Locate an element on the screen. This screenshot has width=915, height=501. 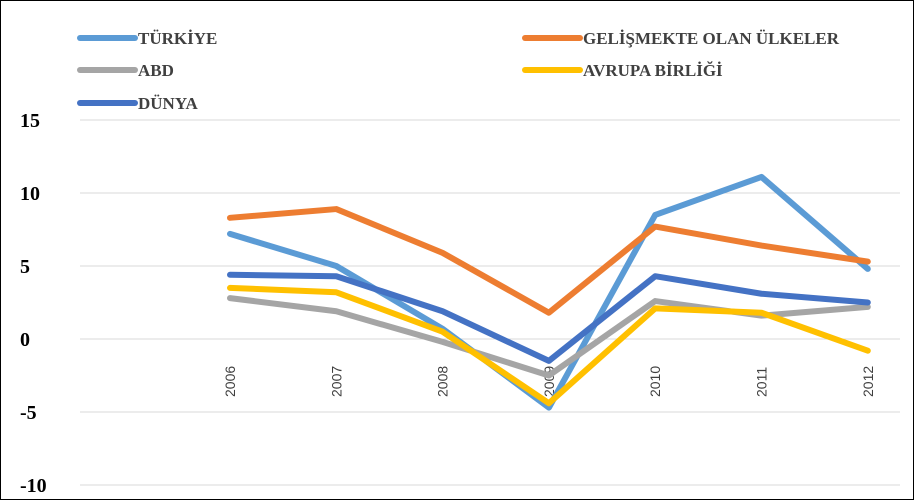
legend-label: GELİŞMEKTE OLAN ÜLKELER is located at coordinates (711, 38).